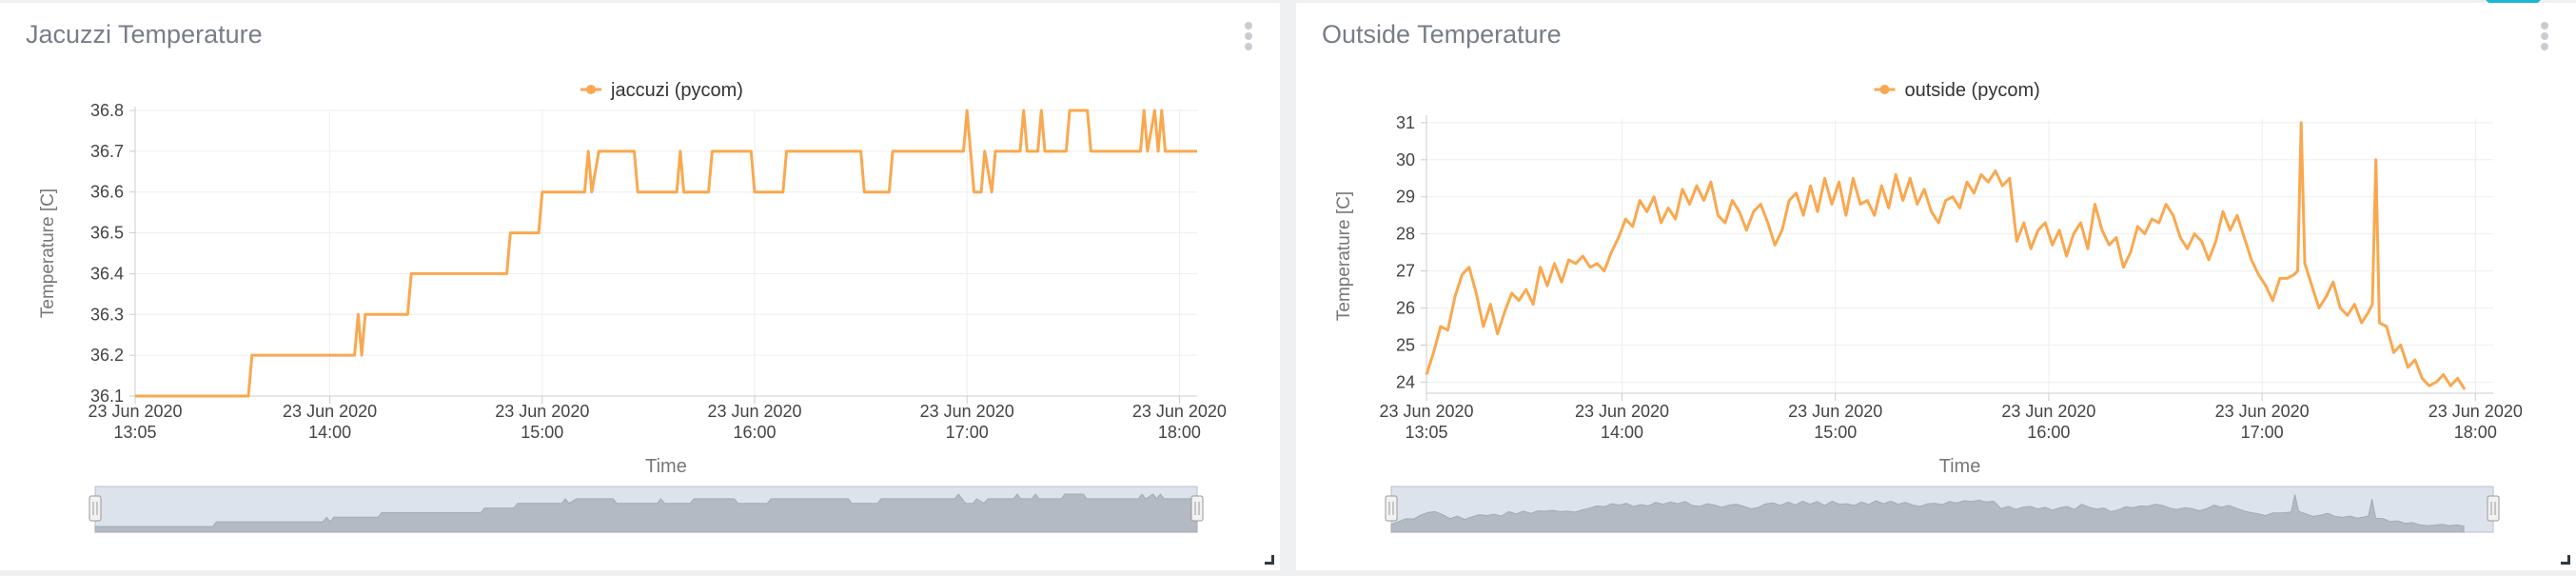  I want to click on y-tick-label: 36.2, so click(107, 356).